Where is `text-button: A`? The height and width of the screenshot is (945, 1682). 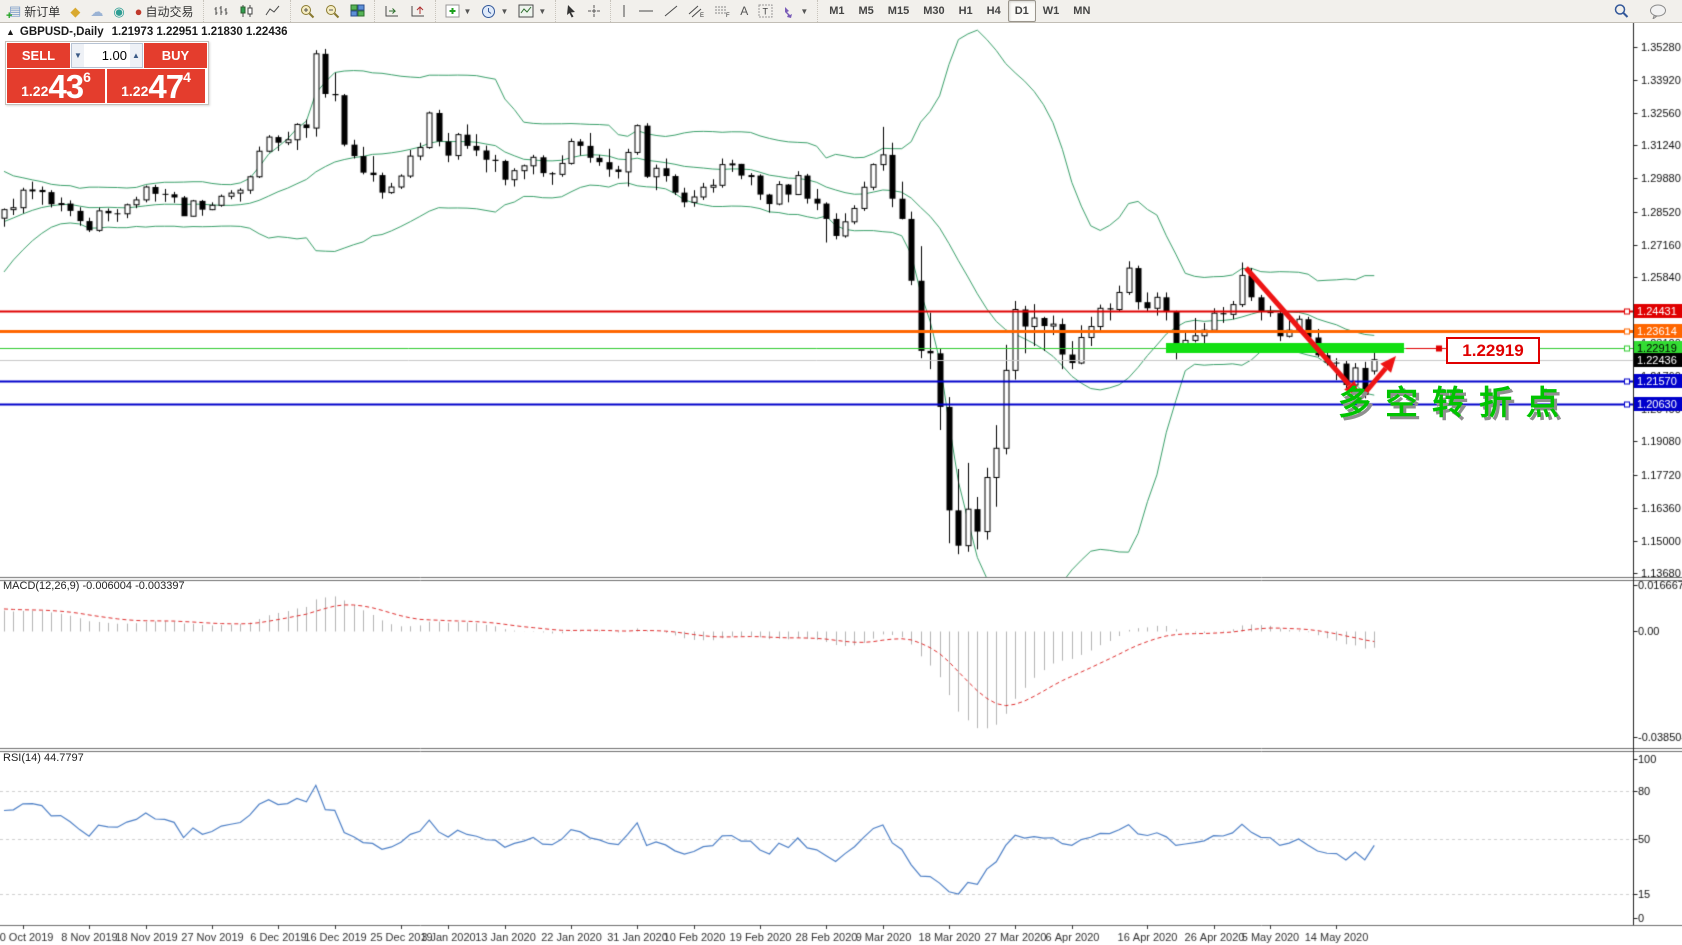
text-button: A is located at coordinates (744, 11).